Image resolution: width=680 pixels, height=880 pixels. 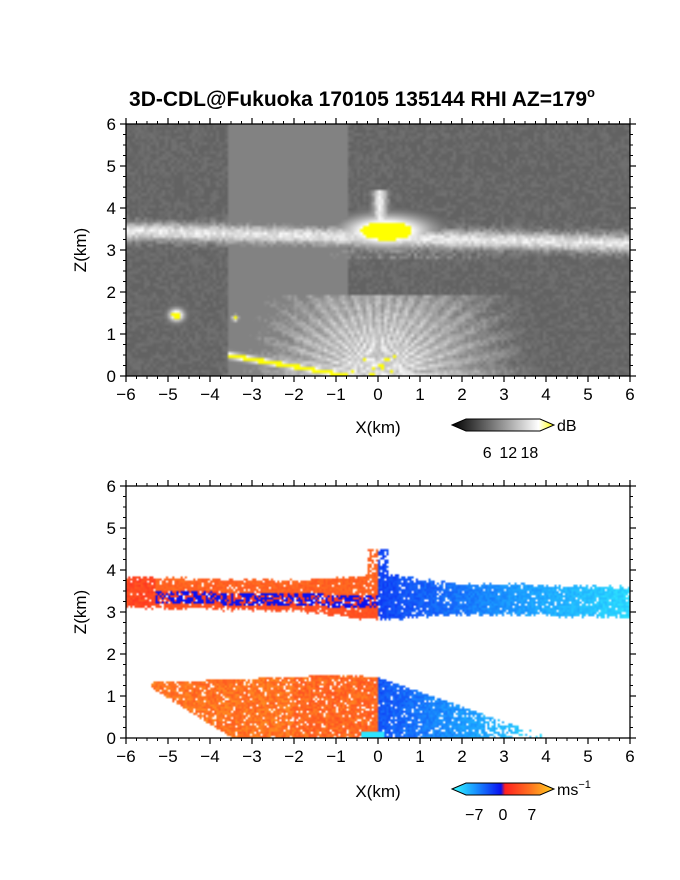 I want to click on panel1-xlabel: X(km), so click(x=377, y=427).